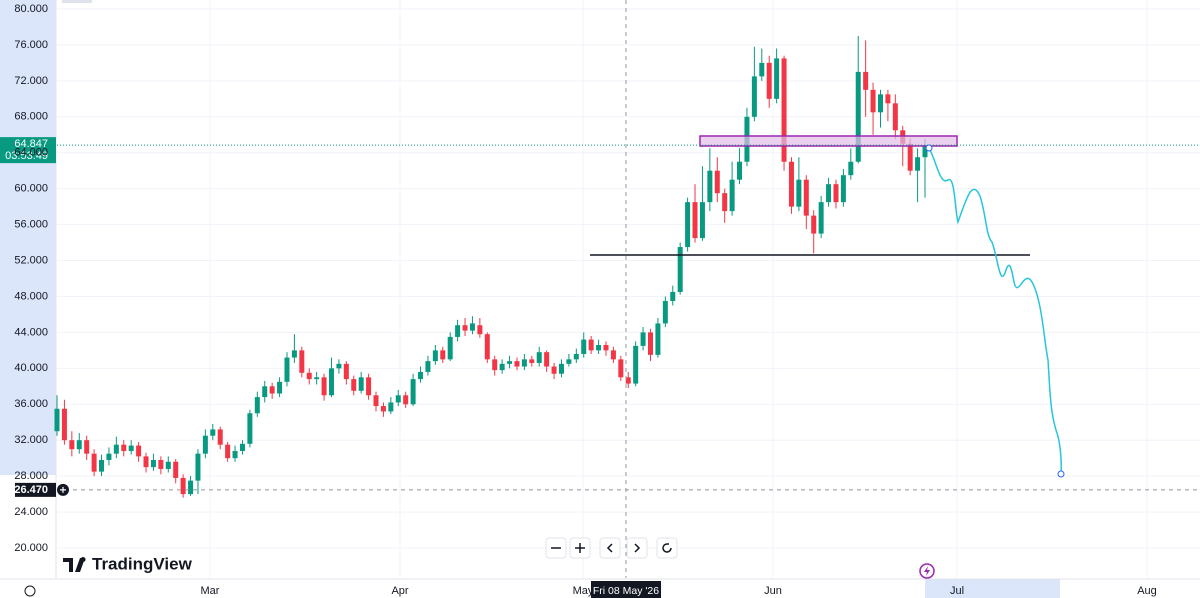 Image resolution: width=1200 pixels, height=598 pixels. What do you see at coordinates (583, 591) in the screenshot?
I see `x-tick-label: May` at bounding box center [583, 591].